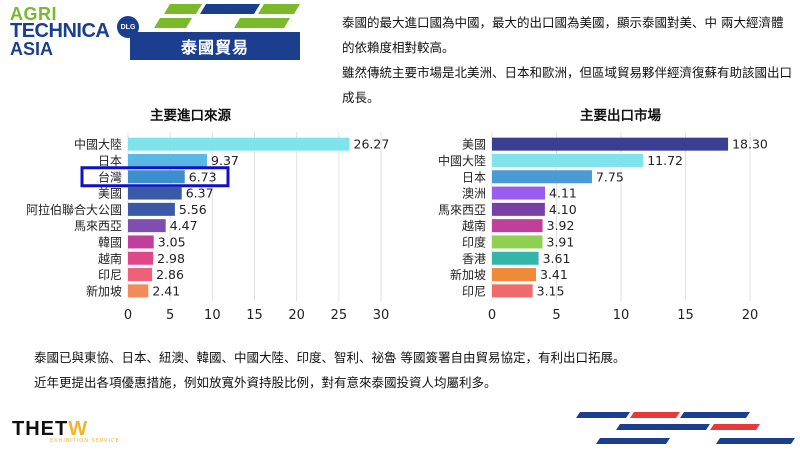 This screenshot has width=800, height=450. What do you see at coordinates (339, 315) in the screenshot?
I see `import-x-tick-label: 25` at bounding box center [339, 315].